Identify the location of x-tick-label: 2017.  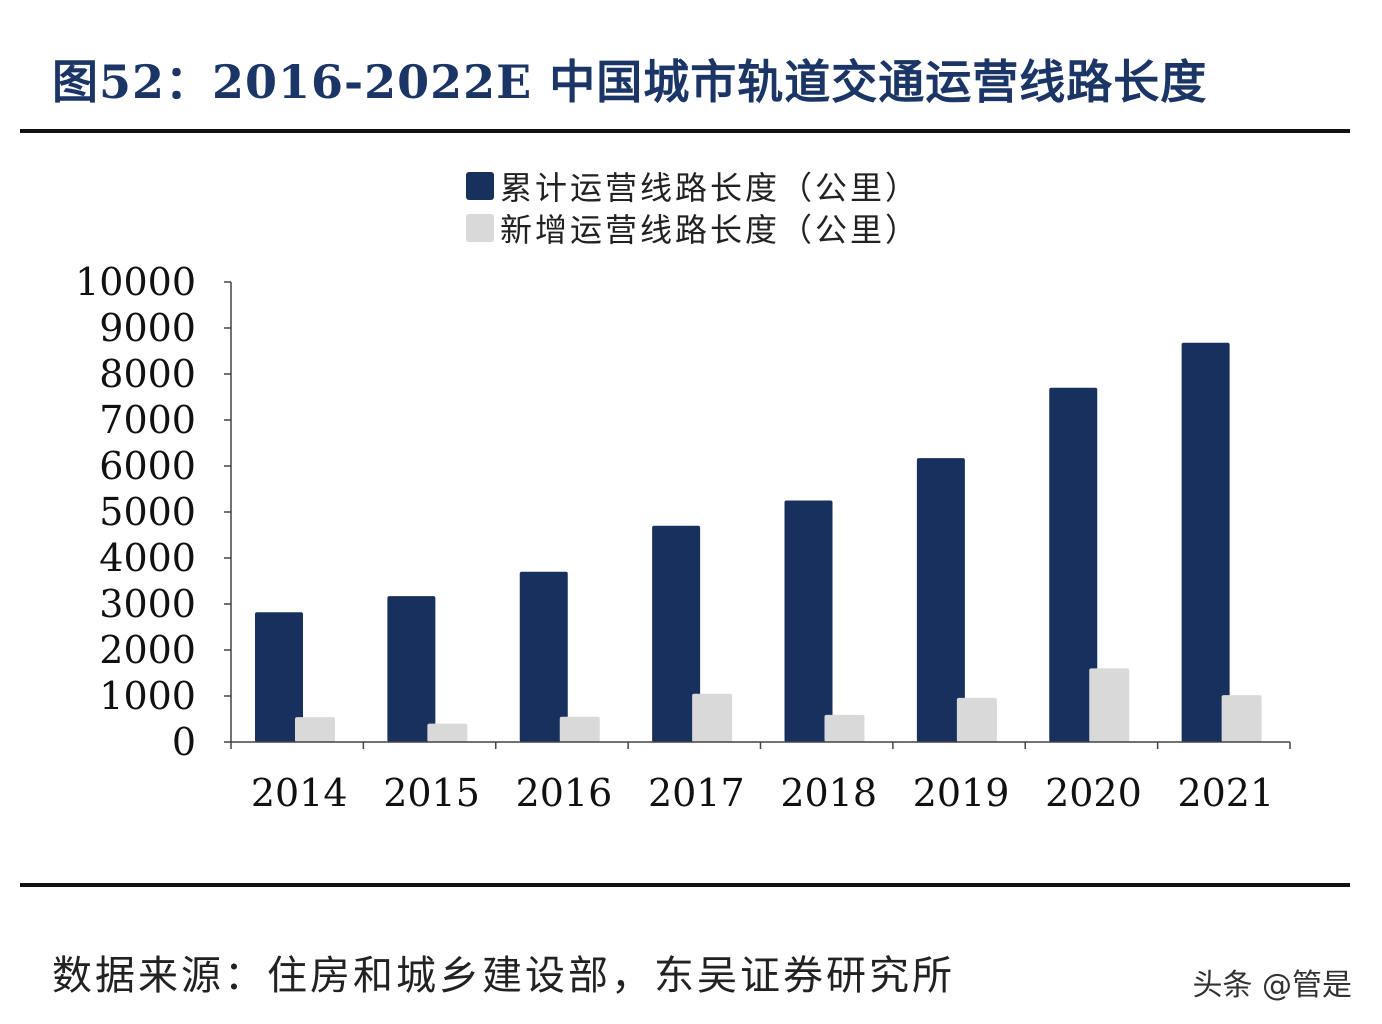
(696, 793).